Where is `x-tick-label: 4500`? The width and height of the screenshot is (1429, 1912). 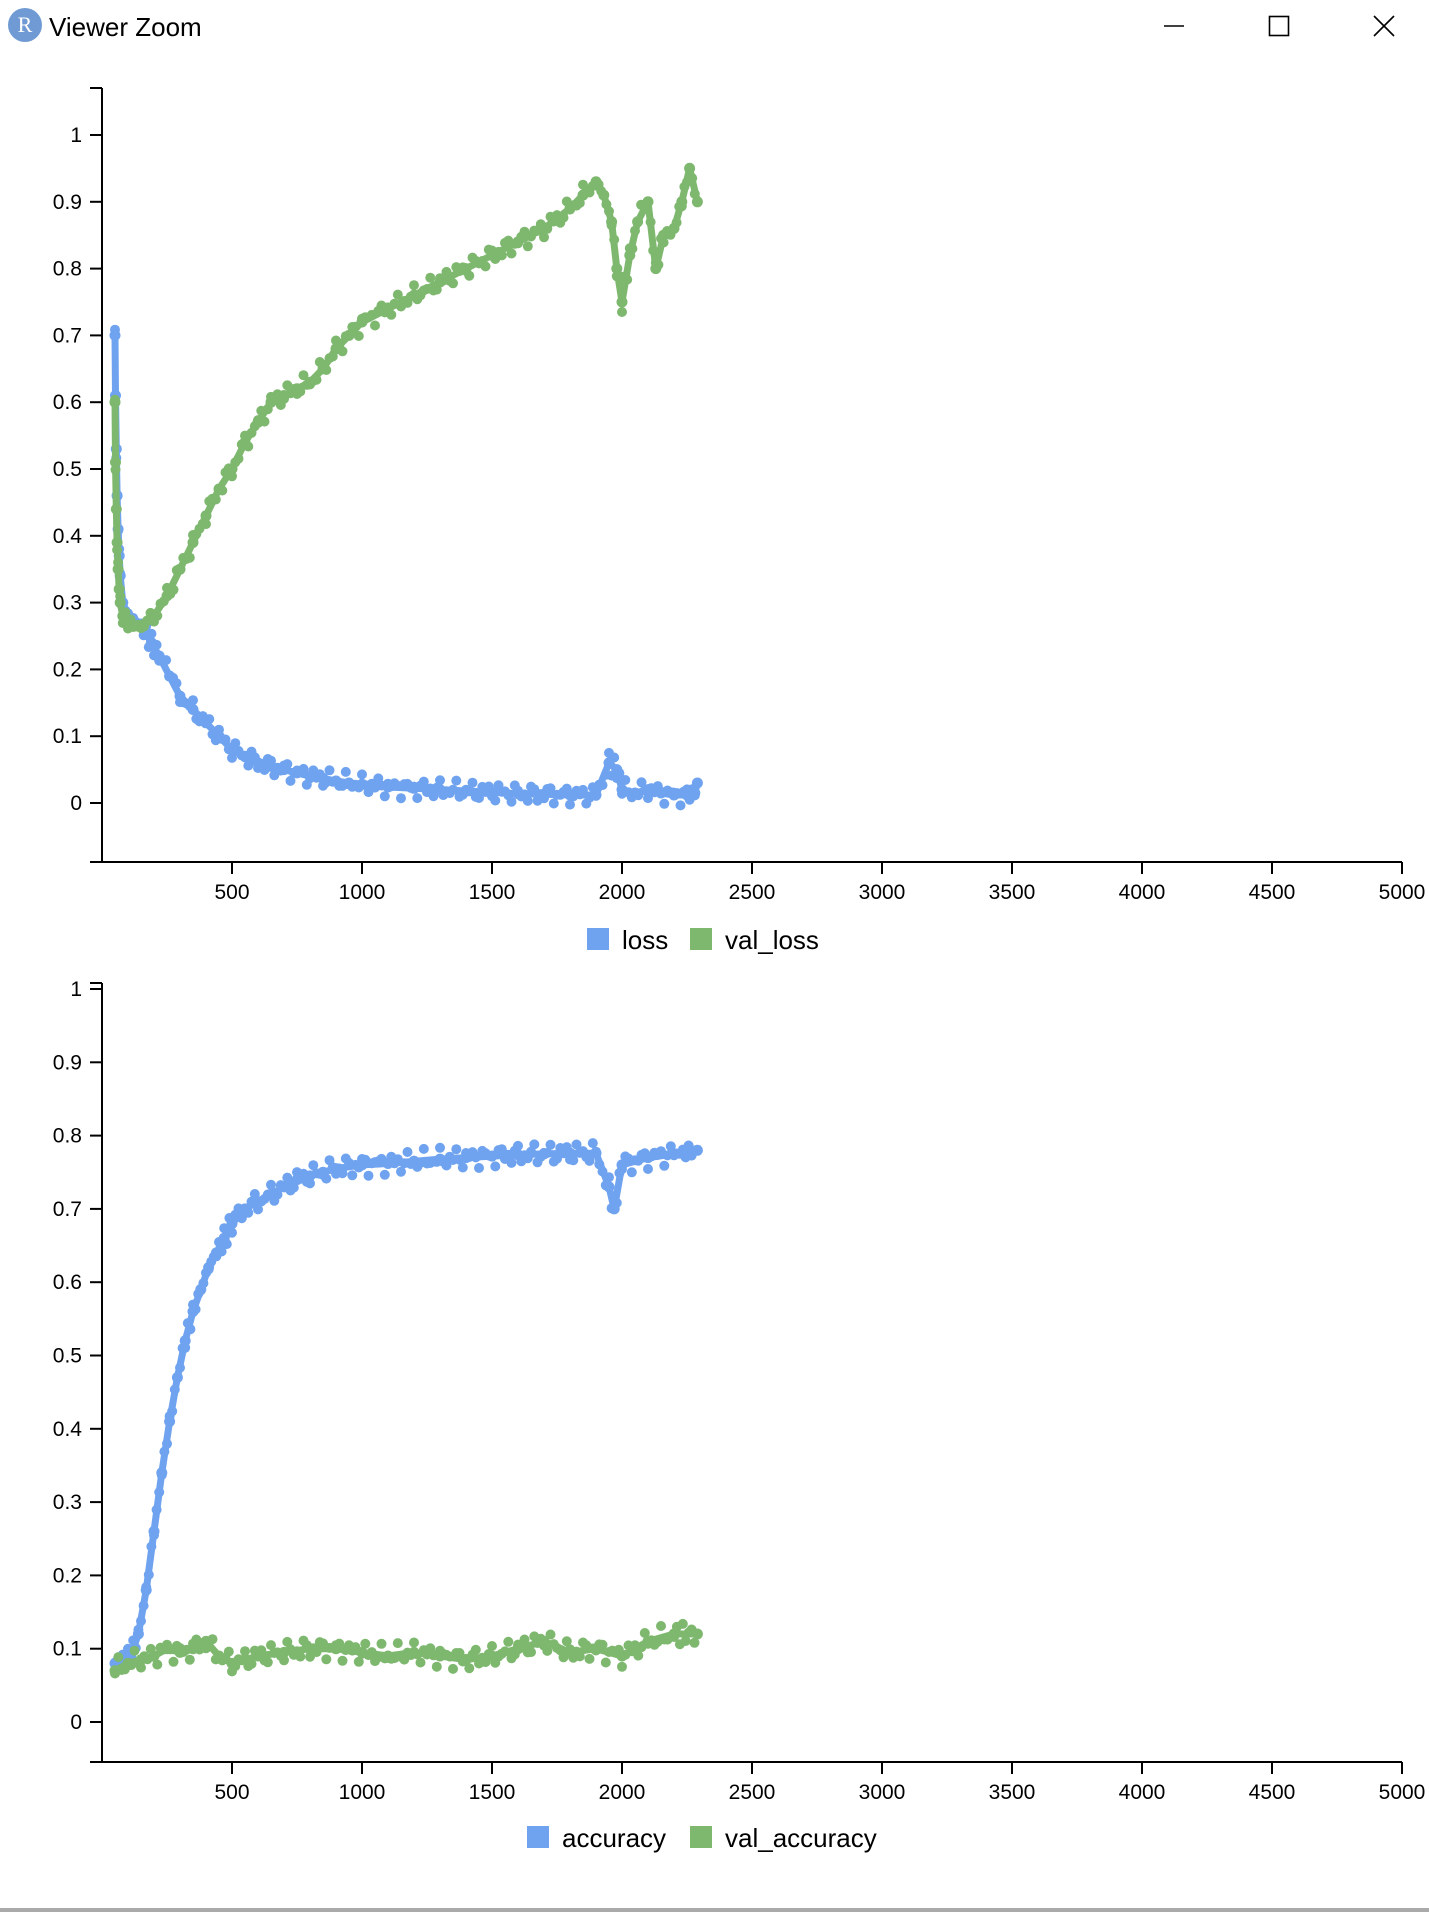 x-tick-label: 4500 is located at coordinates (1272, 1792).